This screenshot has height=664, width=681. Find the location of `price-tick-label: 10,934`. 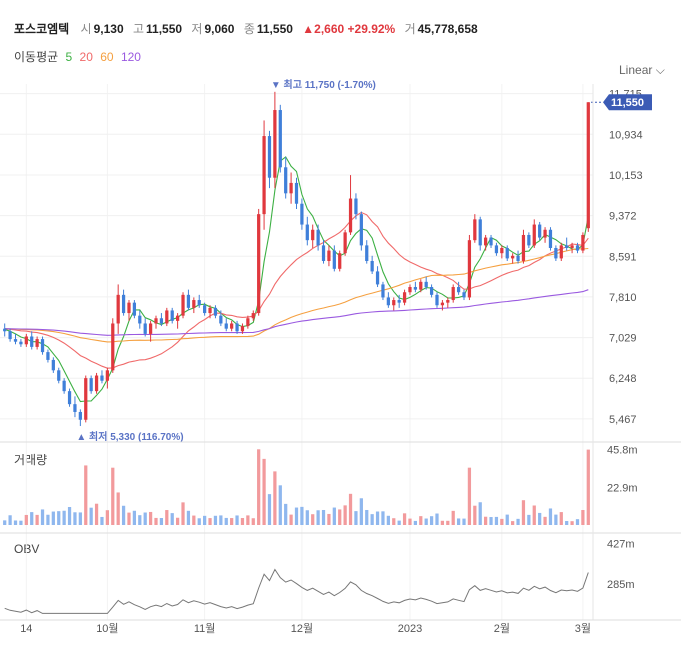

price-tick-label: 10,934 is located at coordinates (626, 135).